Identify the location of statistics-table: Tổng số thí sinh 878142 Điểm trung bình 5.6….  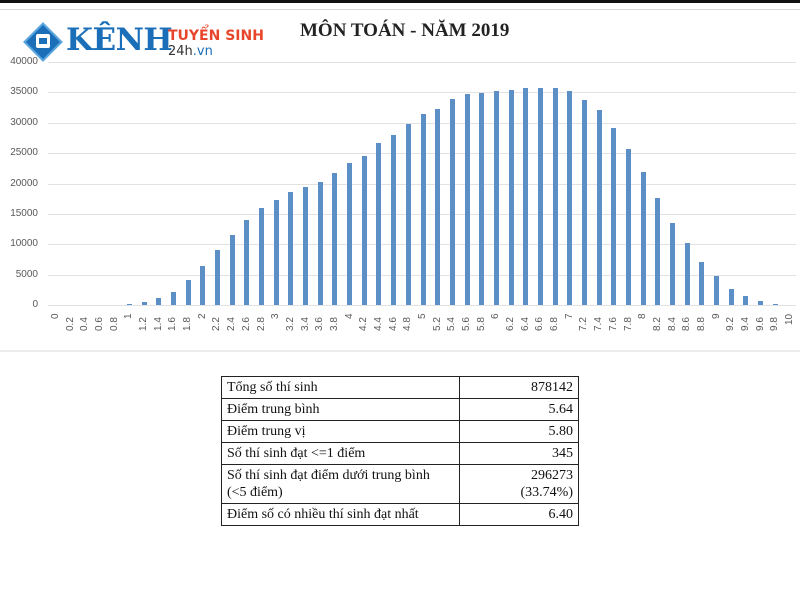
(400, 451).